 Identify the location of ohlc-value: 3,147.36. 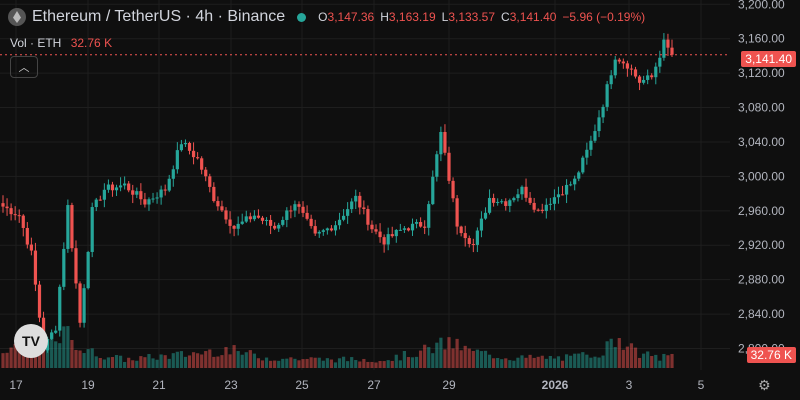
(351, 17).